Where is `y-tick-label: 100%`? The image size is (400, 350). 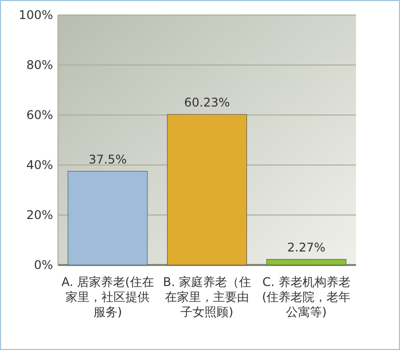
y-tick-label: 100% is located at coordinates (35, 15).